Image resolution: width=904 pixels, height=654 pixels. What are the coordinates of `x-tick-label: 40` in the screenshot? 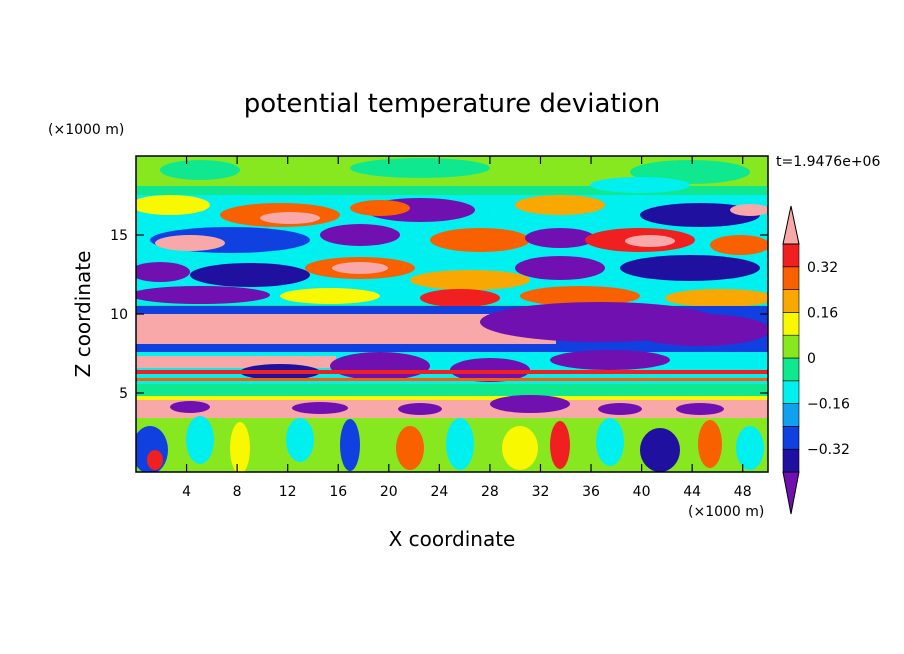 It's located at (642, 492).